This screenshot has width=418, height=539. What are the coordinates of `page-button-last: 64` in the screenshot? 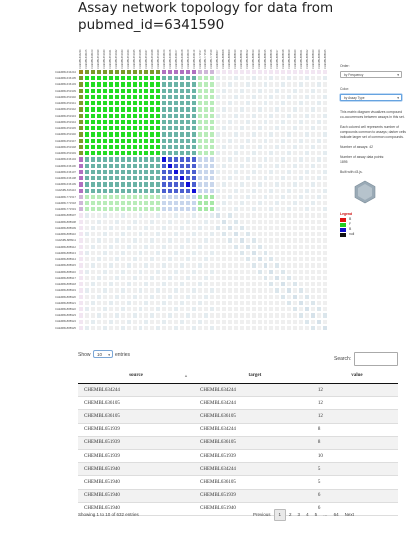 It's located at (336, 514).